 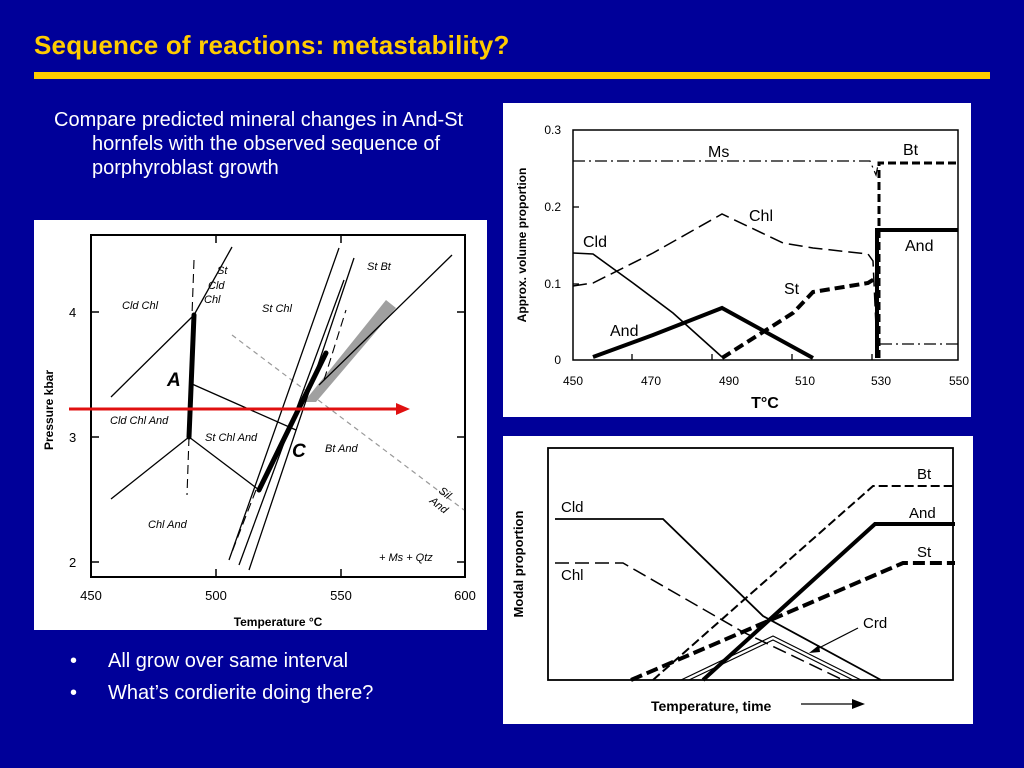 What do you see at coordinates (814, 649) in the screenshot?
I see `crd-pointer-arrowhead` at bounding box center [814, 649].